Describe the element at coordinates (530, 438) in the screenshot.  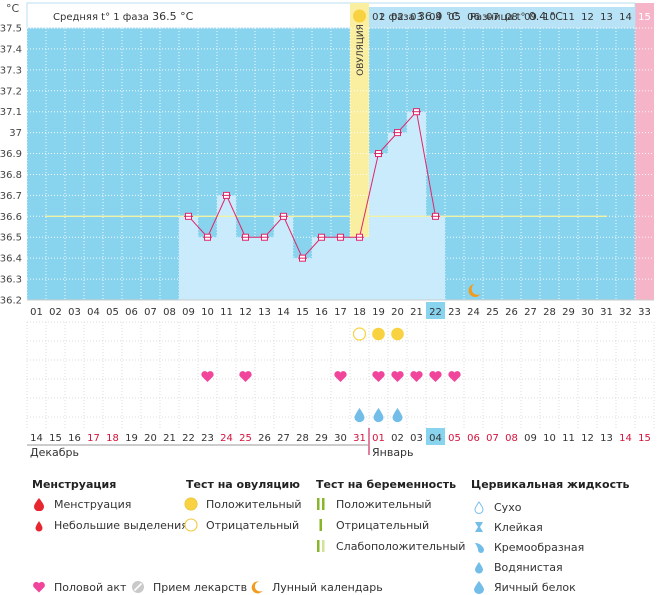
I see `calendar-date-label: 09` at that location.